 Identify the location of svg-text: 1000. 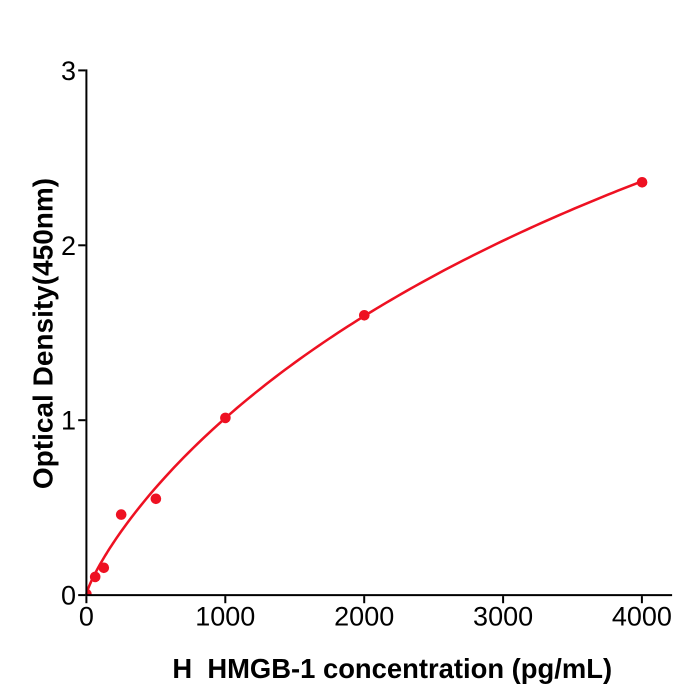
(225, 616).